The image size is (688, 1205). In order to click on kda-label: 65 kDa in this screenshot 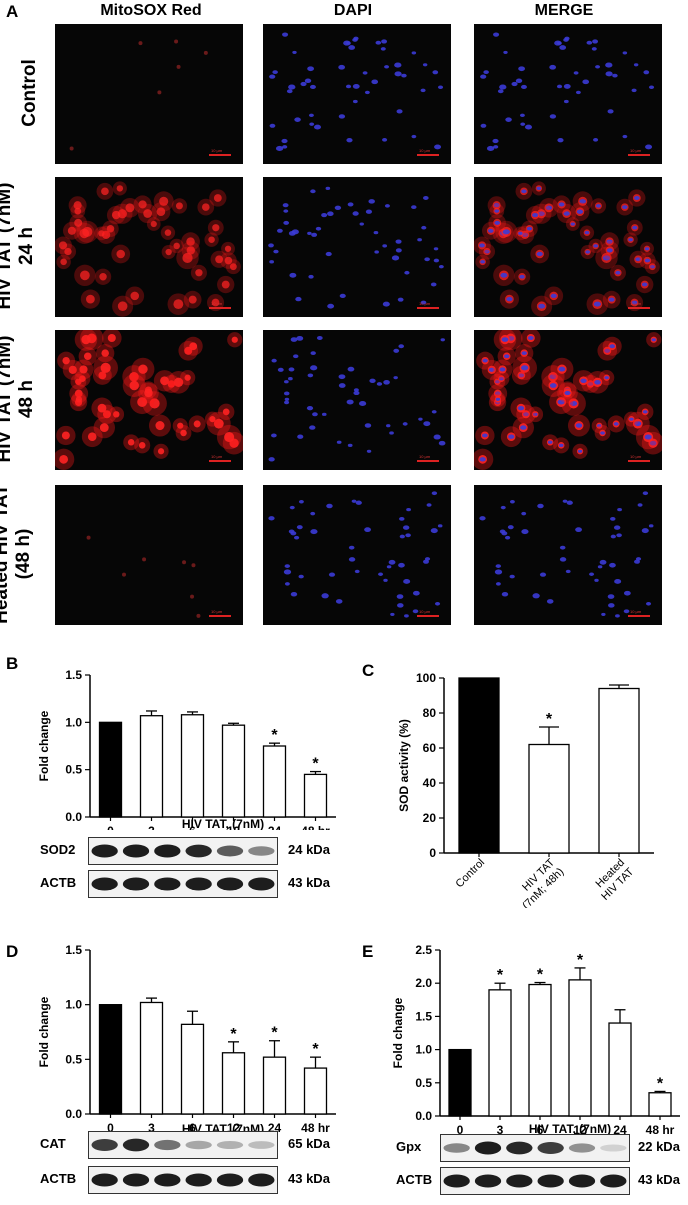, I will do `click(309, 1143)`.